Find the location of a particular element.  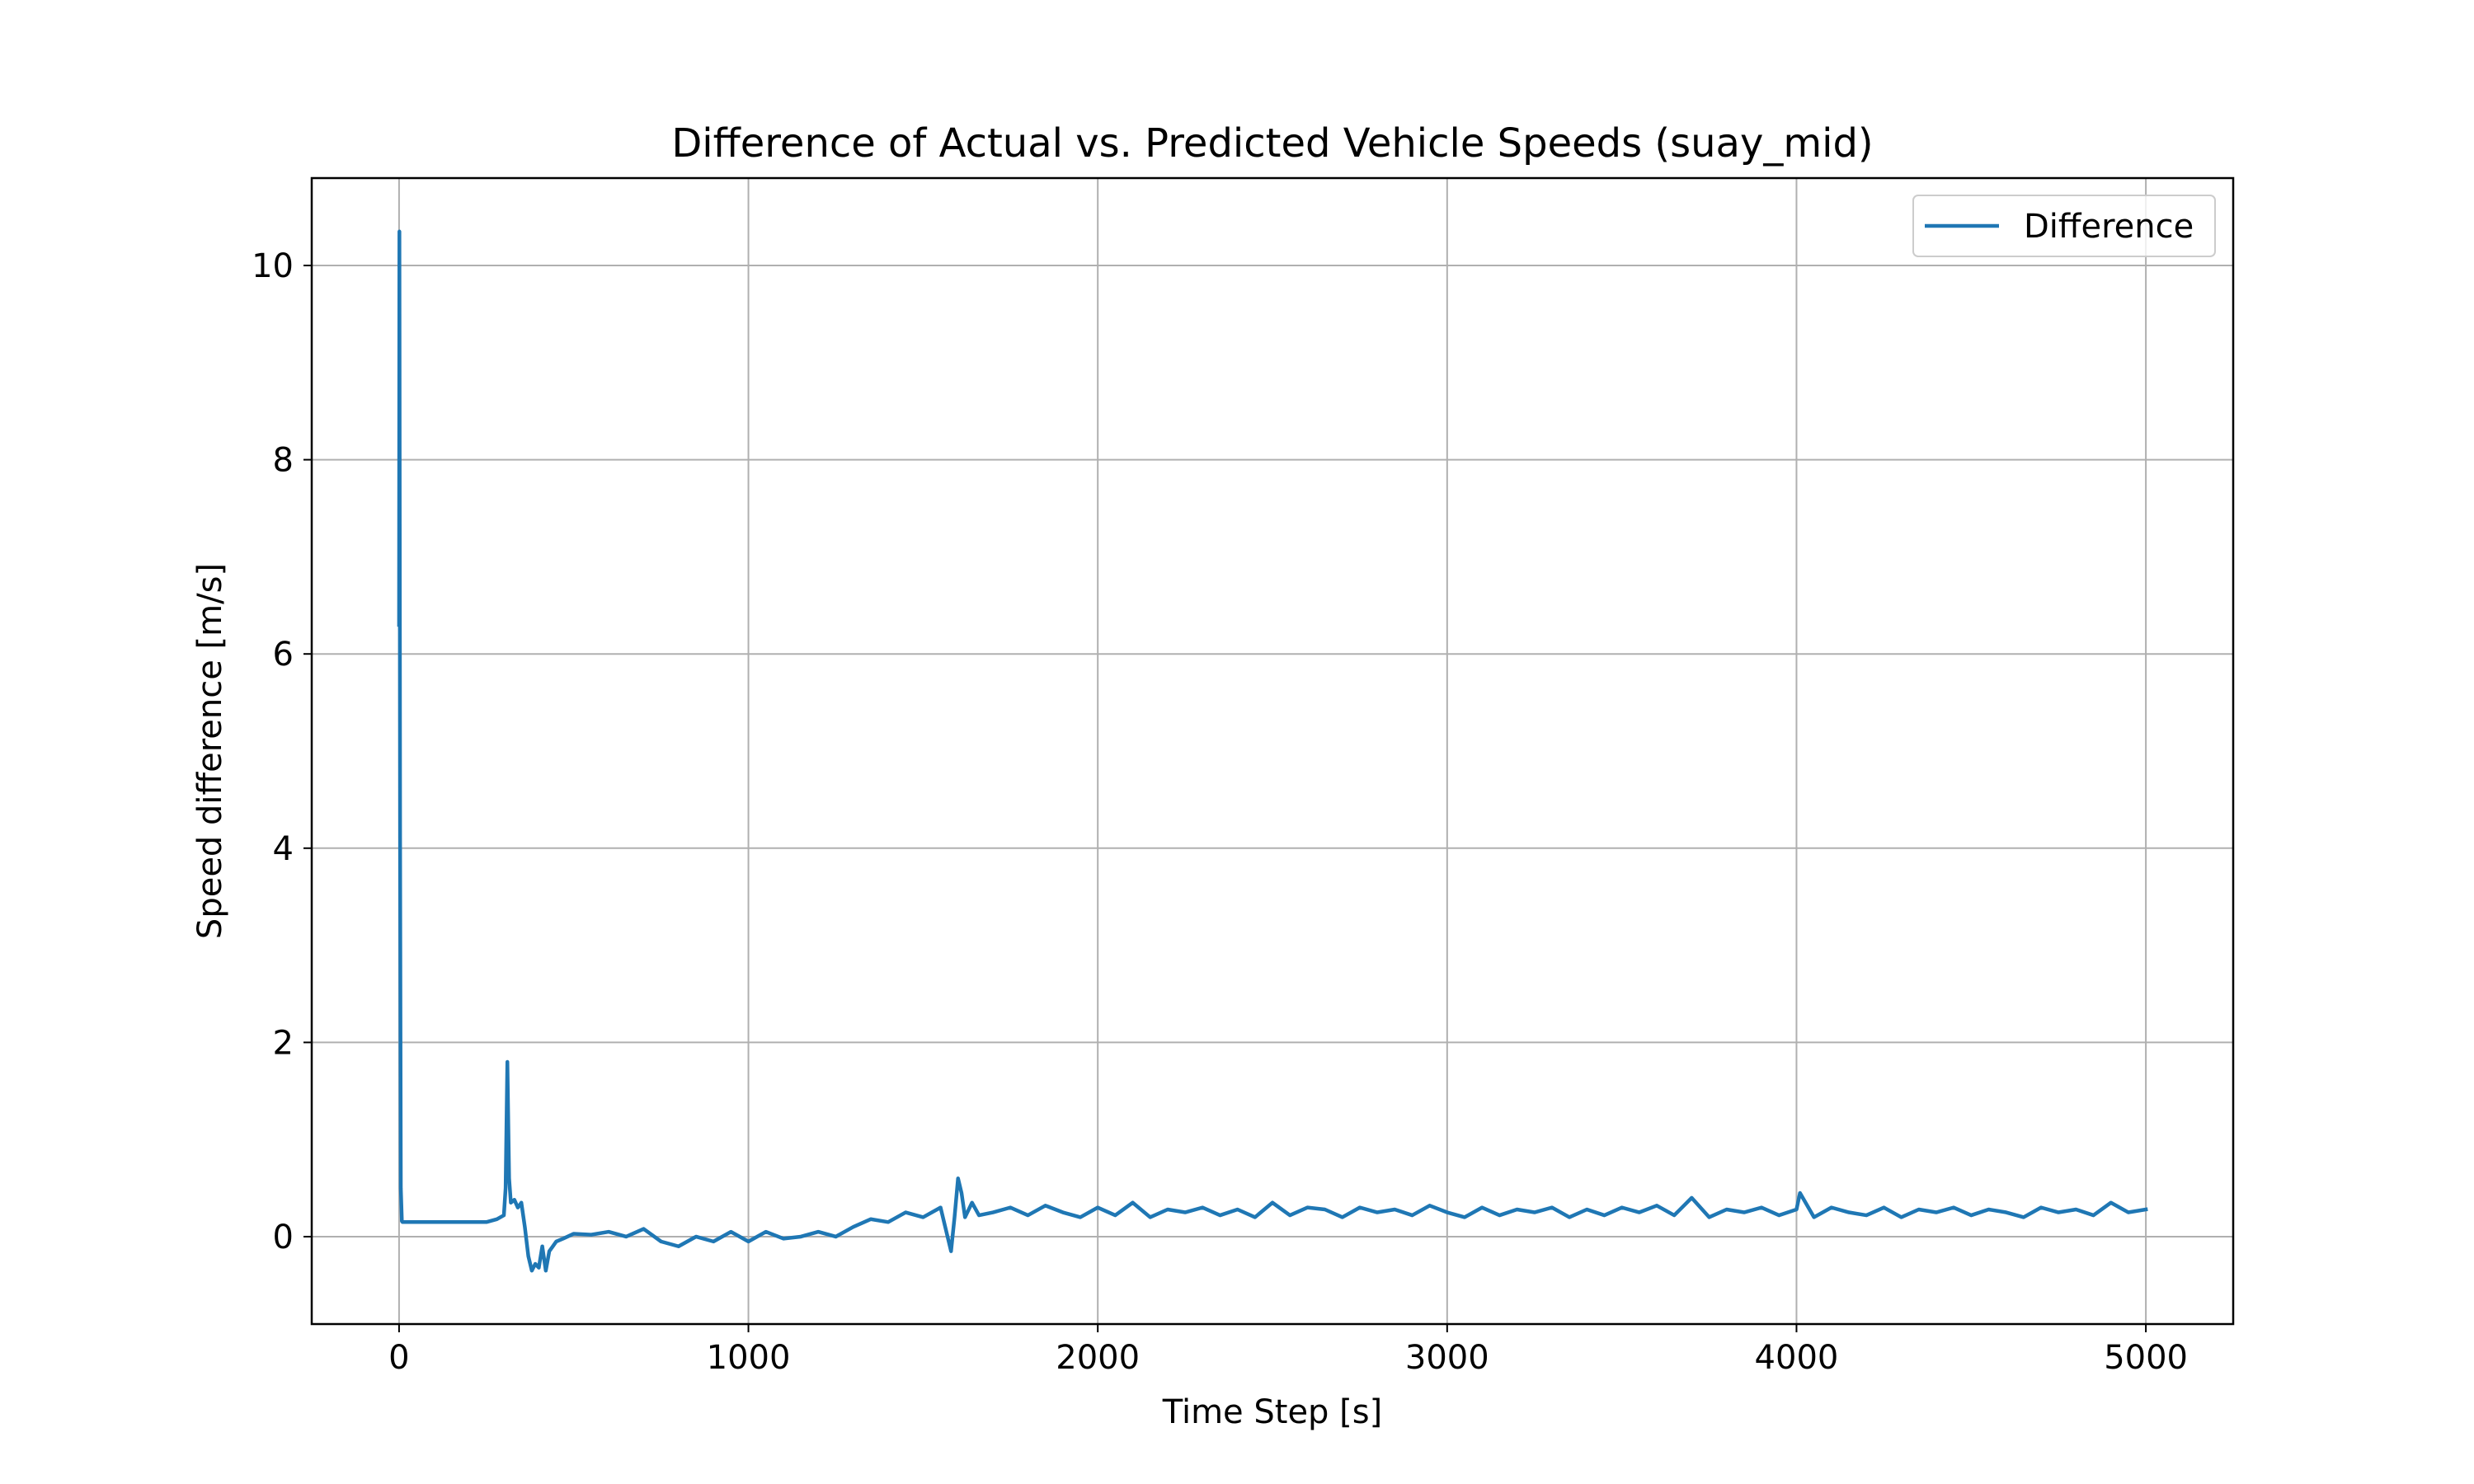

x-axis-label: Time Step [s] is located at coordinates (1272, 1412).